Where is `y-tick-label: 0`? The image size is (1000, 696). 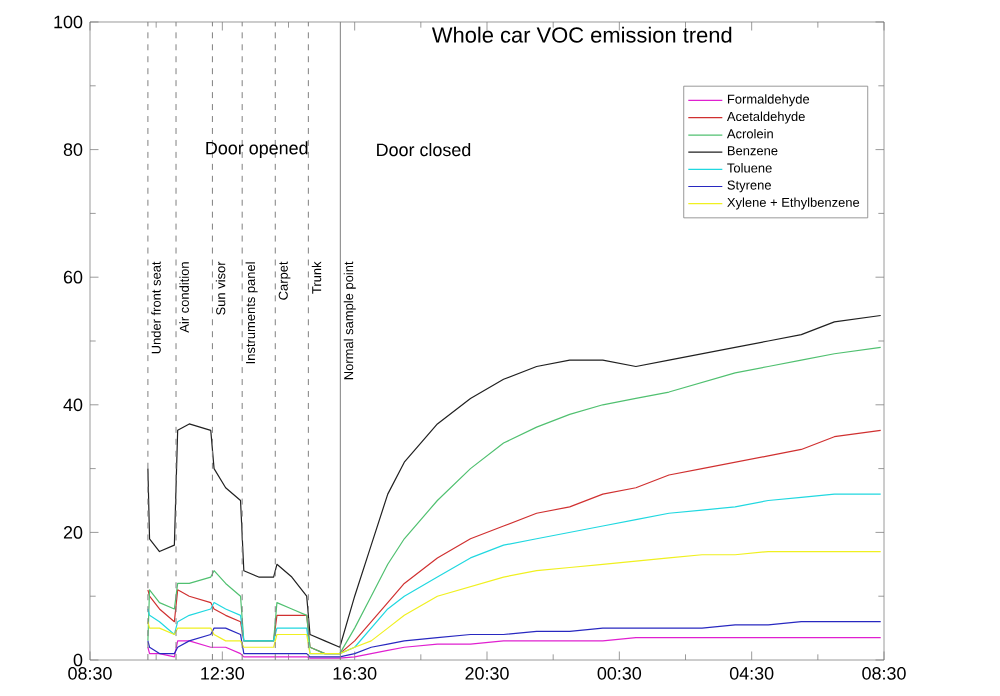 y-tick-label: 0 is located at coordinates (78, 660).